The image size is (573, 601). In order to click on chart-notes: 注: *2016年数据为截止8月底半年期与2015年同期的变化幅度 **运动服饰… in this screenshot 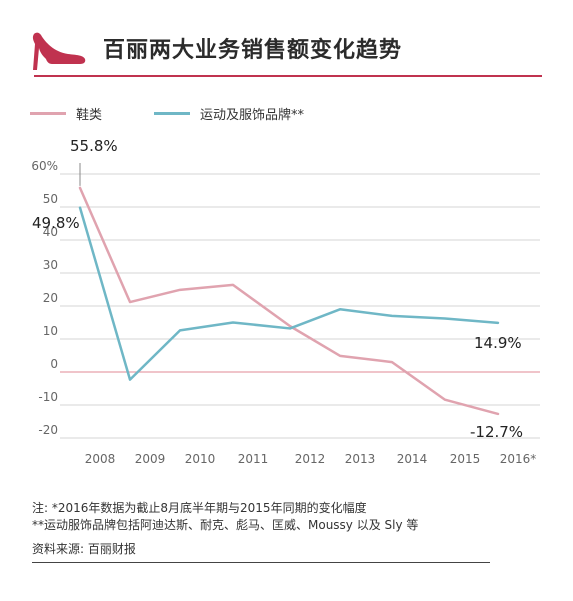, I will do `click(292, 528)`.